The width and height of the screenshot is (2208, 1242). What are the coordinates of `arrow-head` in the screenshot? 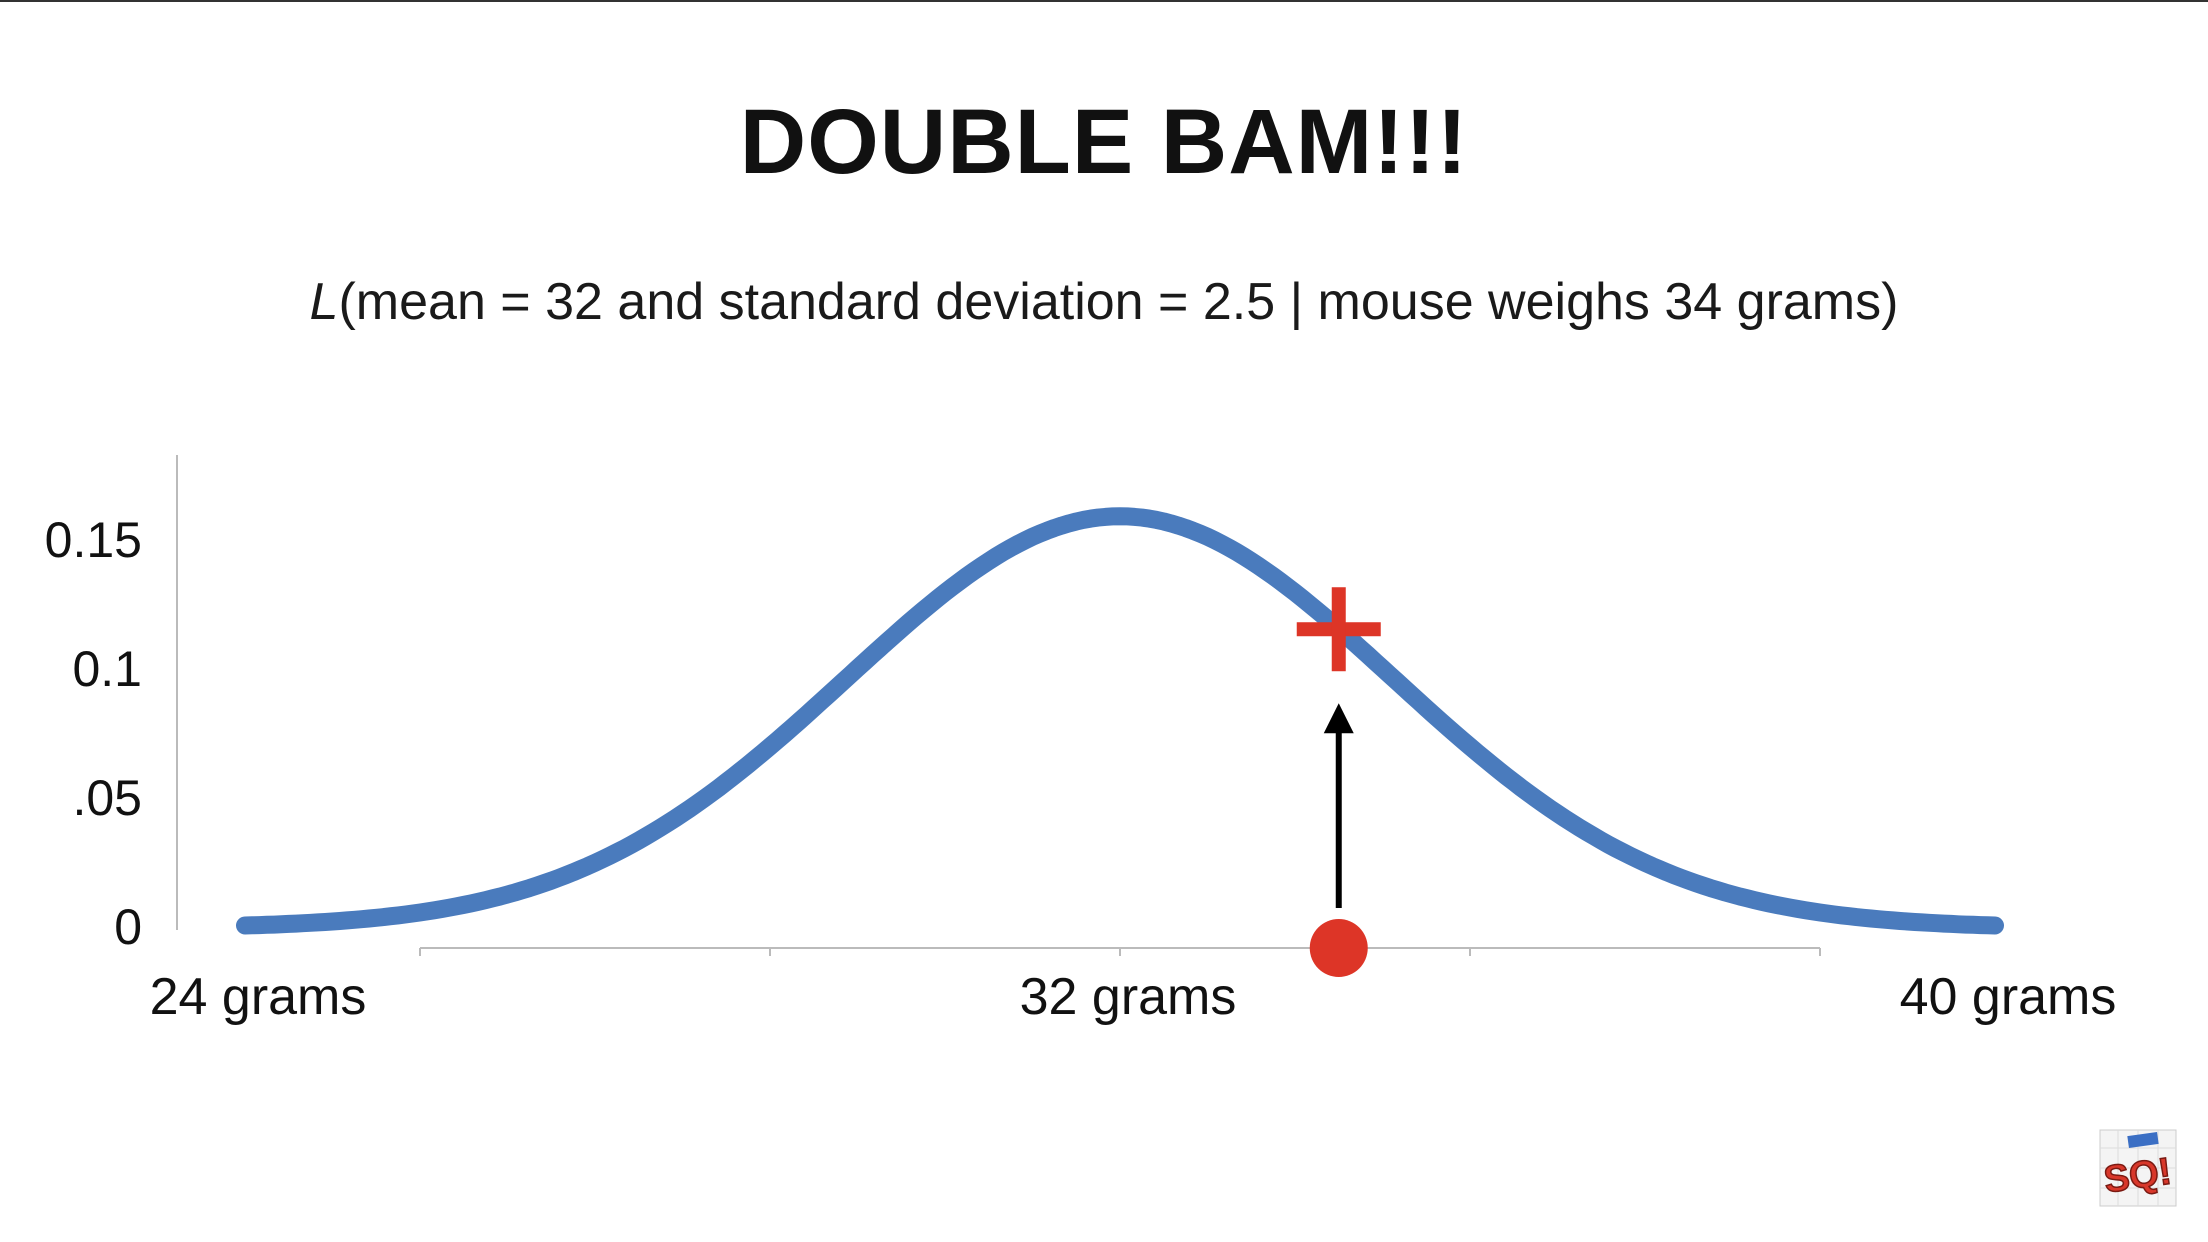 It's located at (1338, 718).